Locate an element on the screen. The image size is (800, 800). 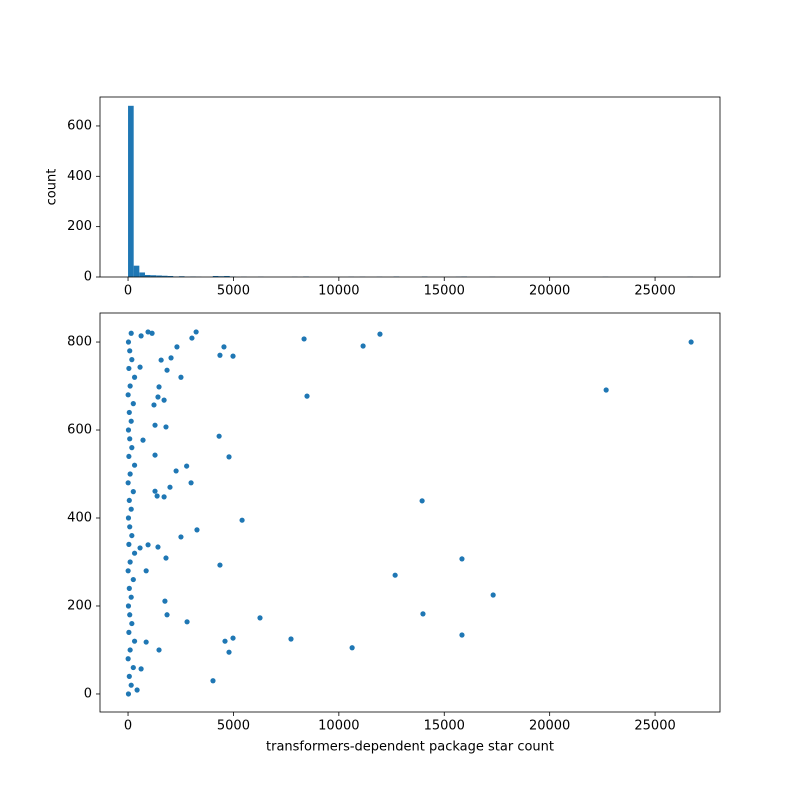
x-tick-label: 10000 is located at coordinates (338, 291).